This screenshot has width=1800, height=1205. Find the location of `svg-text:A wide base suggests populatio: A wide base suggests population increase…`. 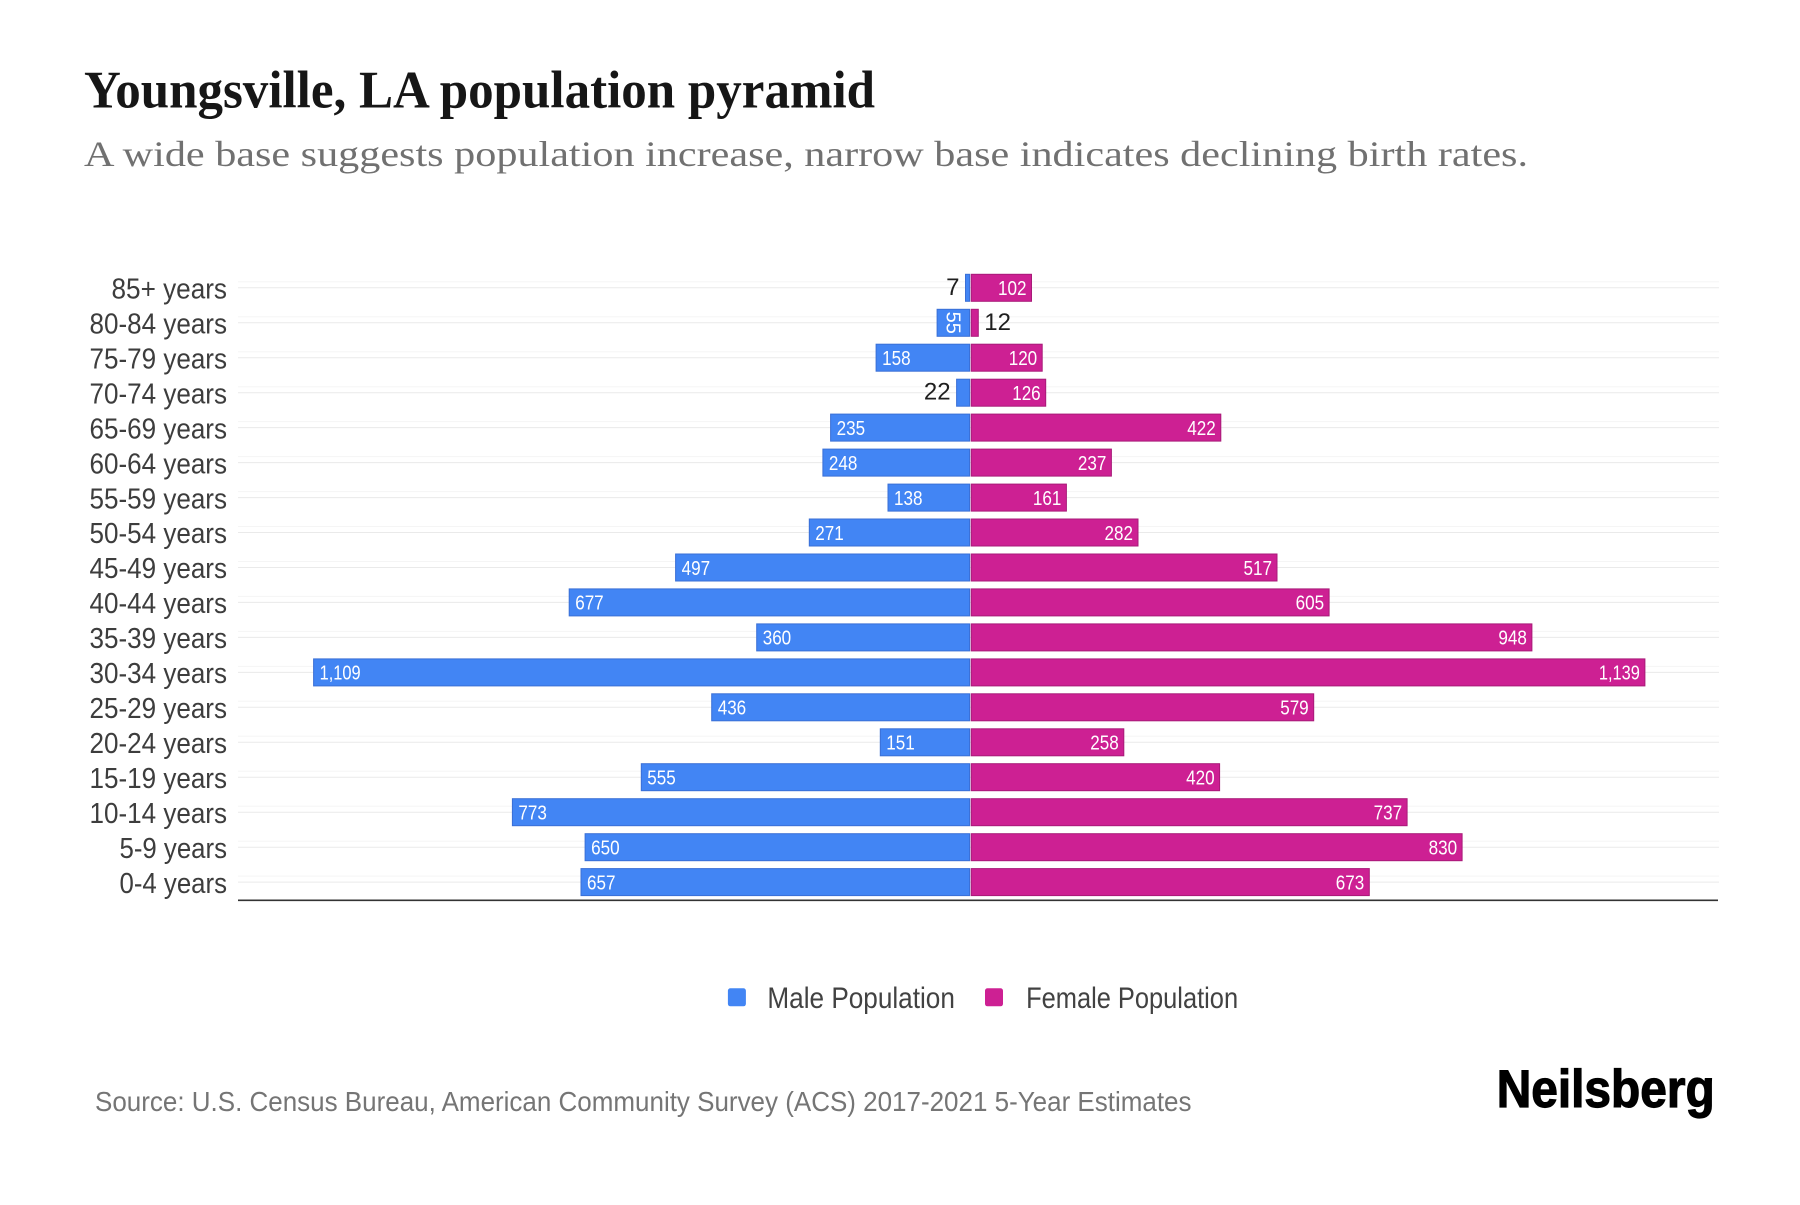

svg-text:A wide base suggests populatio: A wide base suggests population increase… is located at coordinates (806, 154).